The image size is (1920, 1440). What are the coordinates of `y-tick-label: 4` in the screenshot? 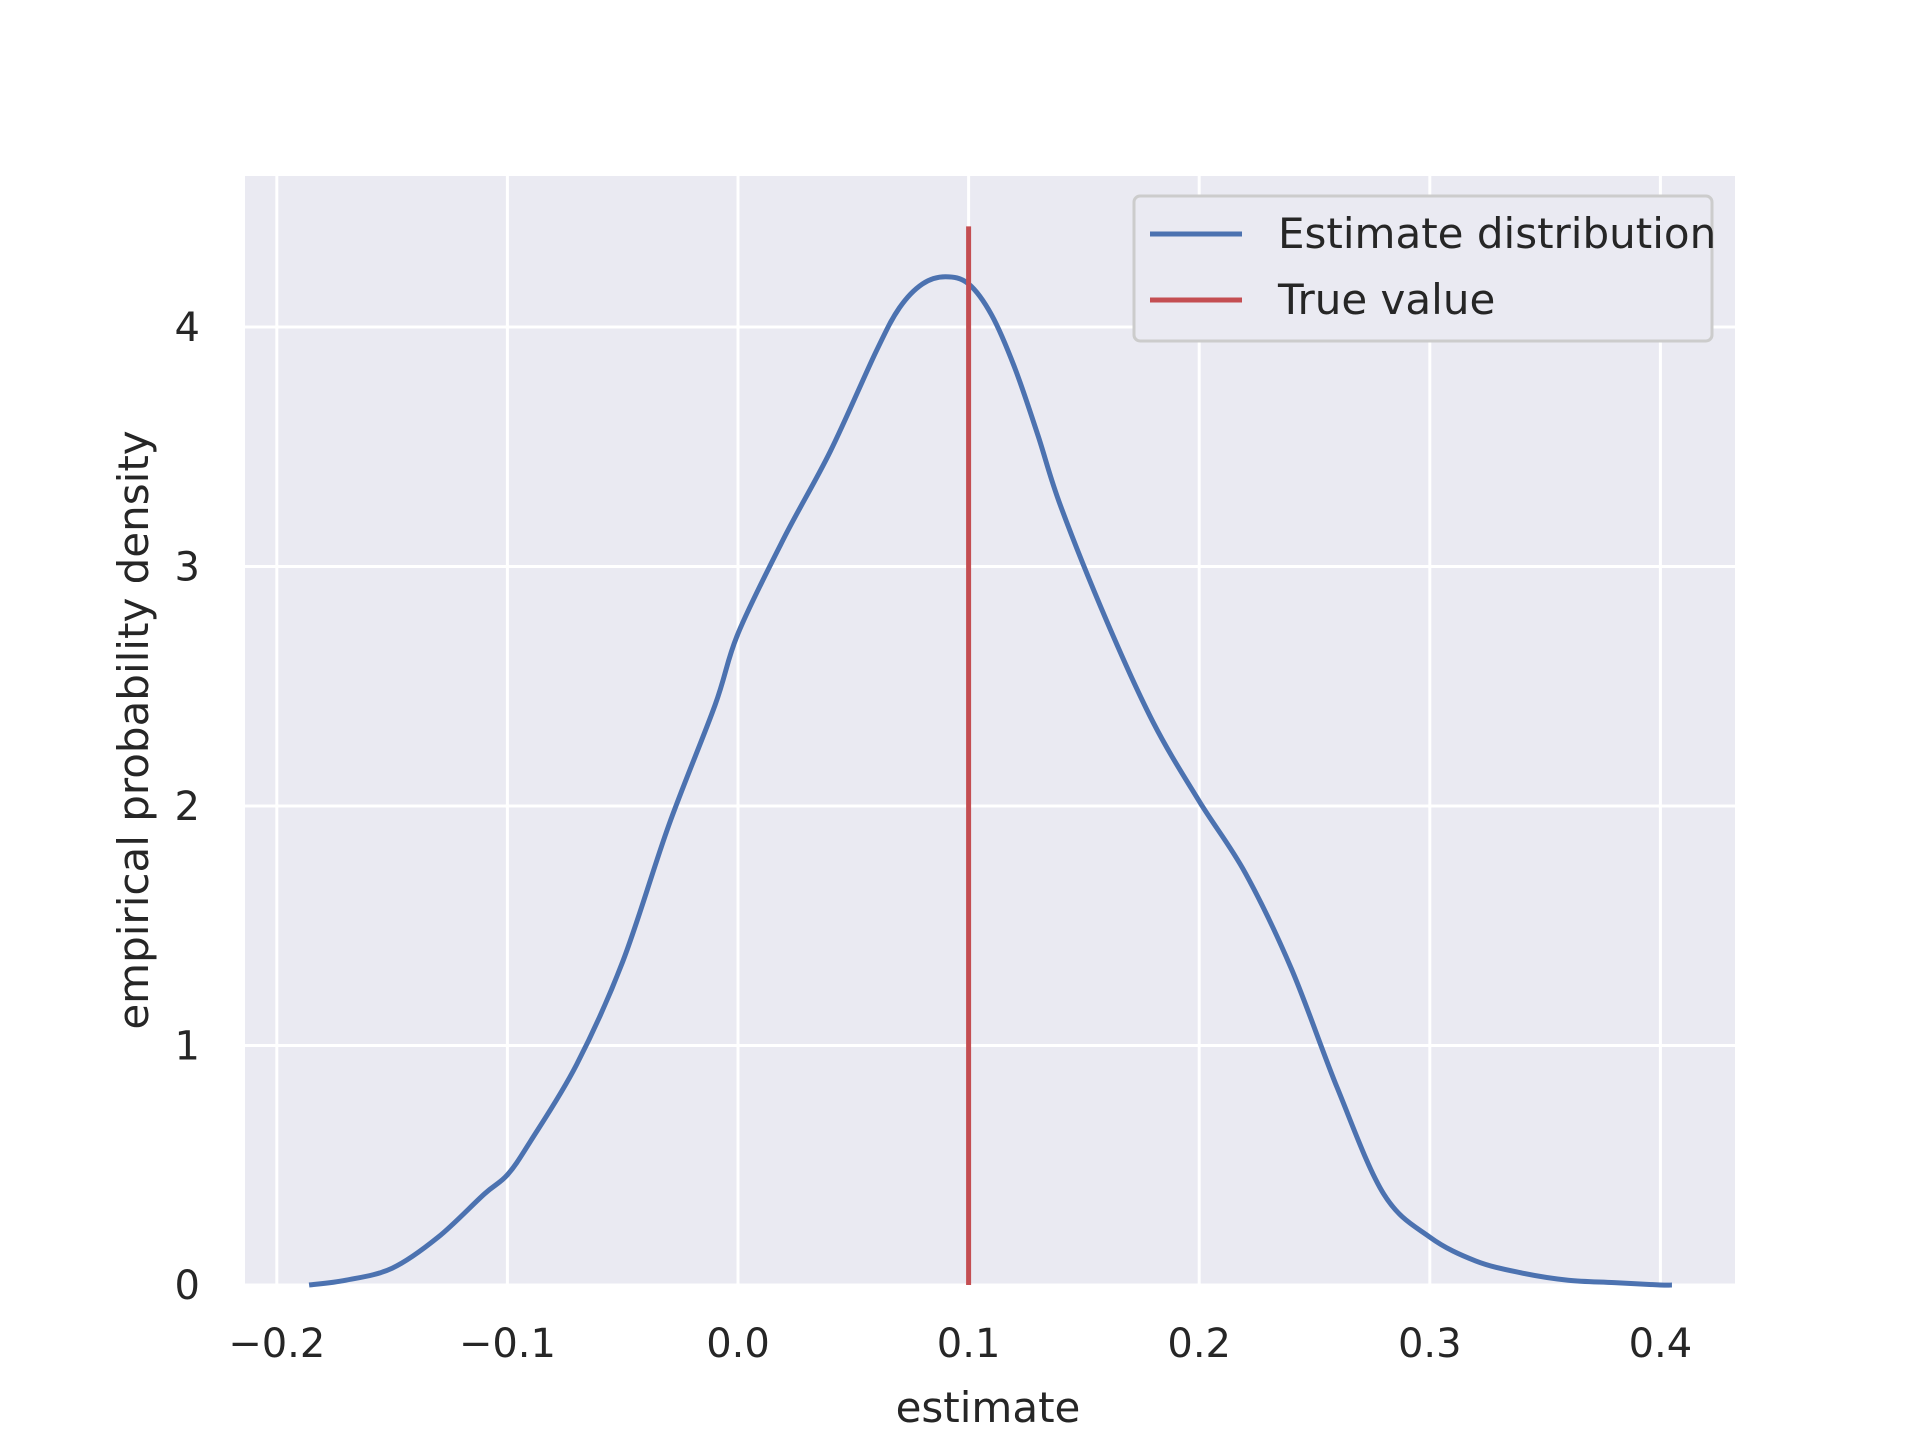 It's located at (187, 328).